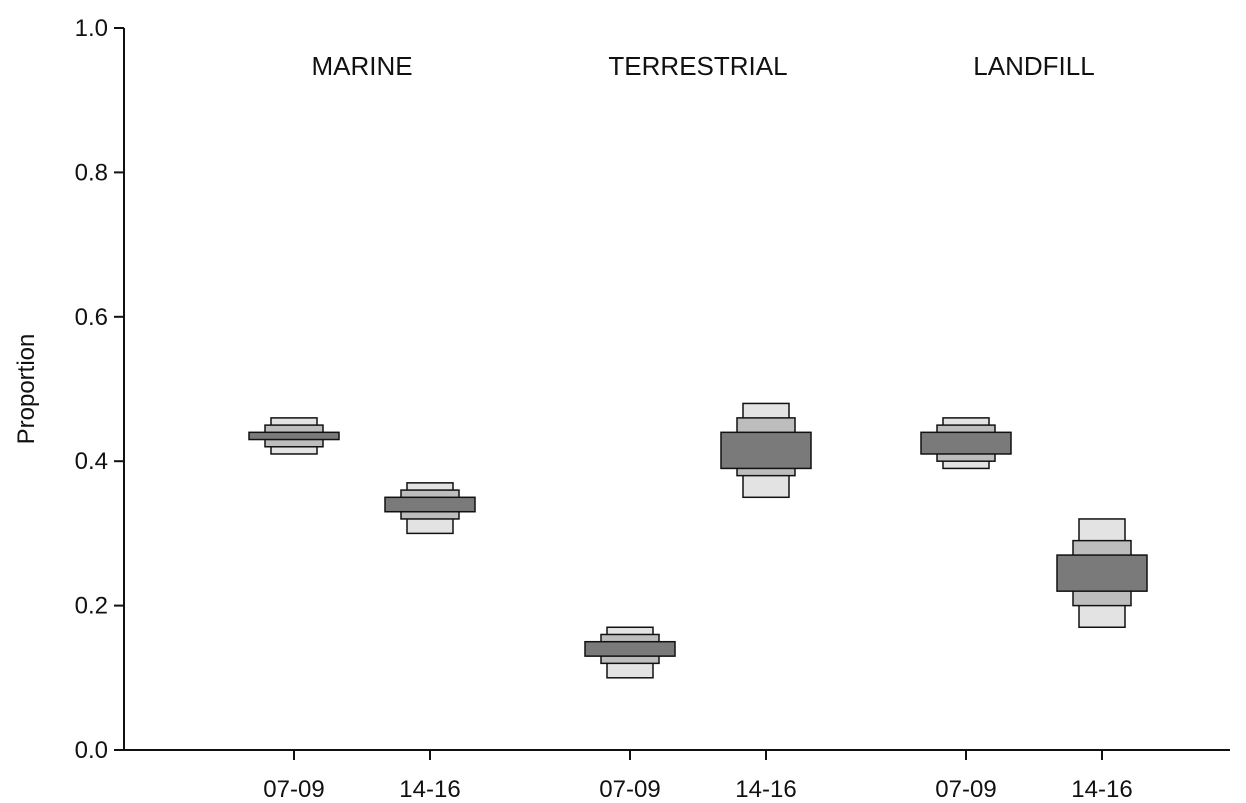 Image resolution: width=1246 pixels, height=803 pixels. What do you see at coordinates (697, 66) in the screenshot?
I see `group-label: TERRESTRIAL` at bounding box center [697, 66].